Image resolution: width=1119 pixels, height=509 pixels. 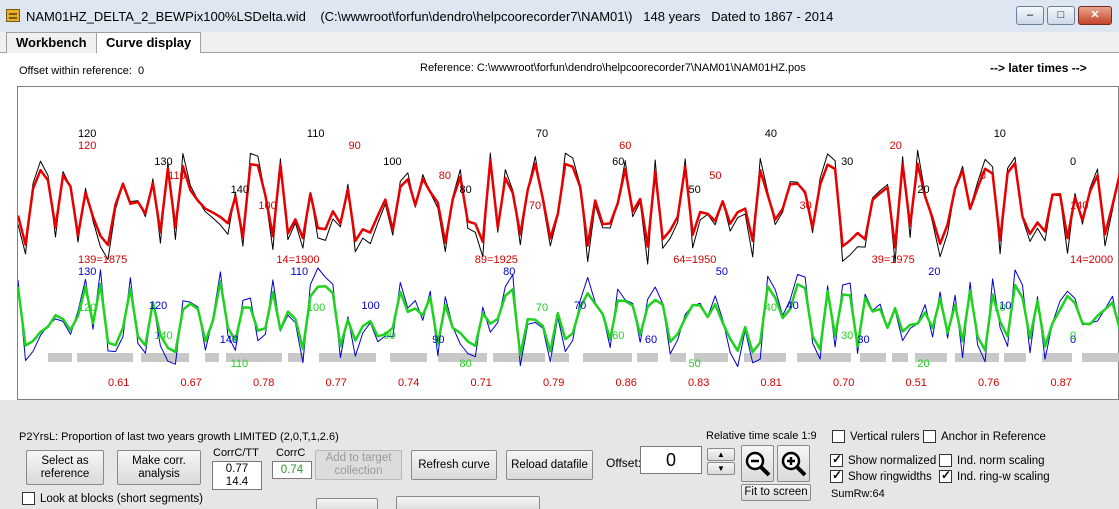 What do you see at coordinates (542, 308) in the screenshot?
I see `green-value-label: 70` at bounding box center [542, 308].